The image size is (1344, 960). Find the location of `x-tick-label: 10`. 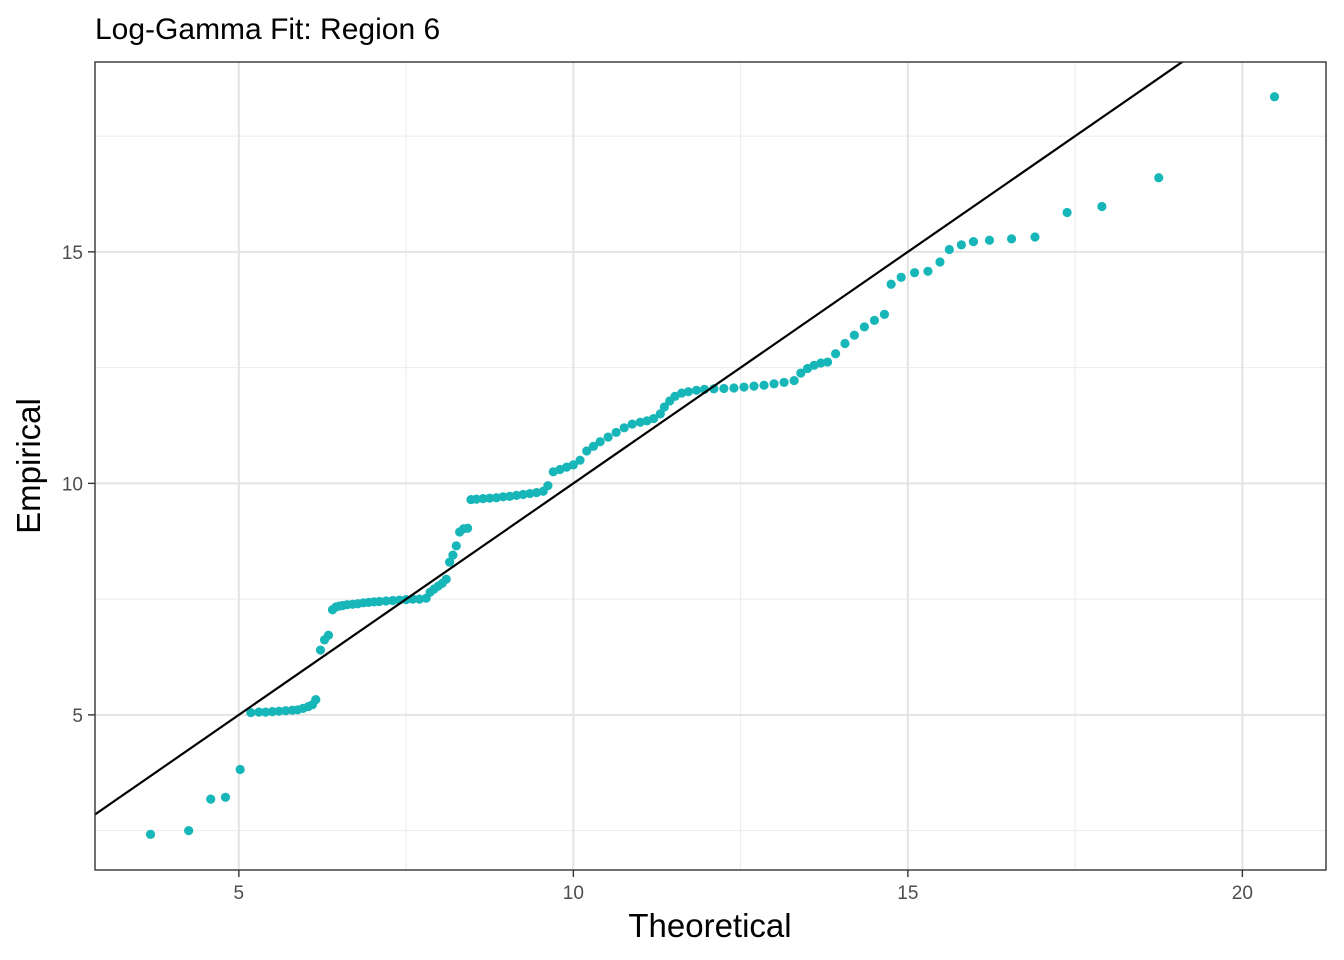

x-tick-label: 10 is located at coordinates (573, 893).